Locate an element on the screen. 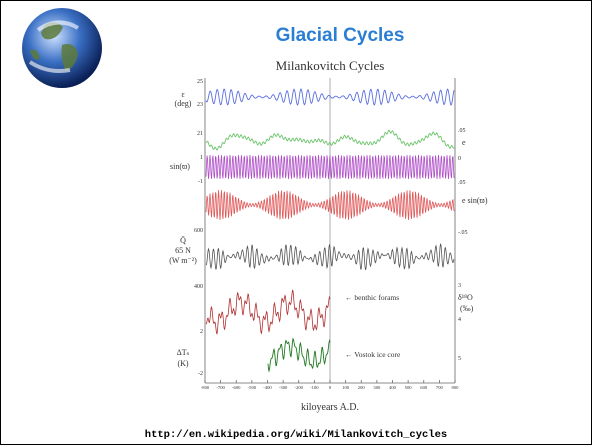  x-tick-label: 600 is located at coordinates (424, 387).